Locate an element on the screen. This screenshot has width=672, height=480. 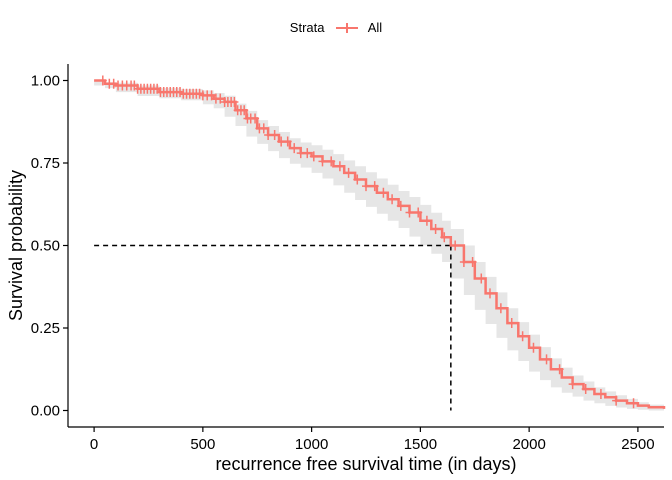
x-axis-title: recurrence free survival time (in days) is located at coordinates (365, 464).